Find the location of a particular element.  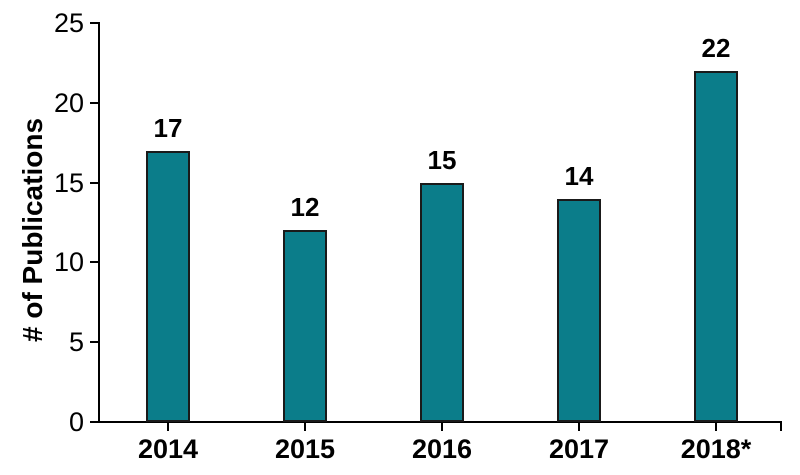

y-axis-line is located at coordinates (99, 222).